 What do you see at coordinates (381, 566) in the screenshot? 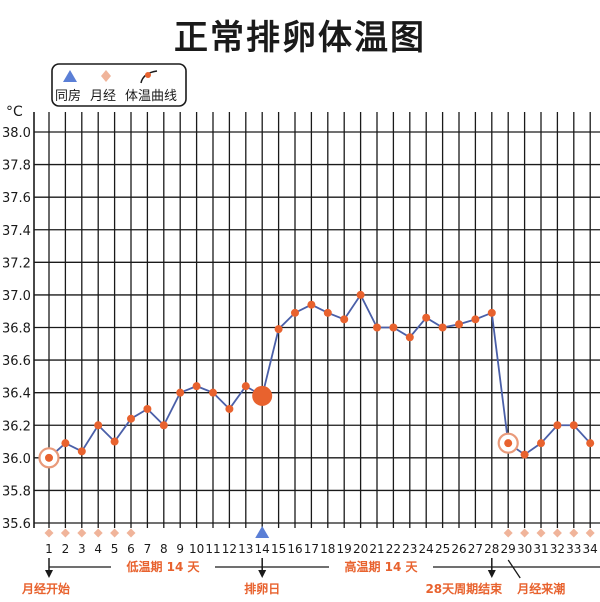
I see `label-high-phase: 高温期 14 天` at bounding box center [381, 566].